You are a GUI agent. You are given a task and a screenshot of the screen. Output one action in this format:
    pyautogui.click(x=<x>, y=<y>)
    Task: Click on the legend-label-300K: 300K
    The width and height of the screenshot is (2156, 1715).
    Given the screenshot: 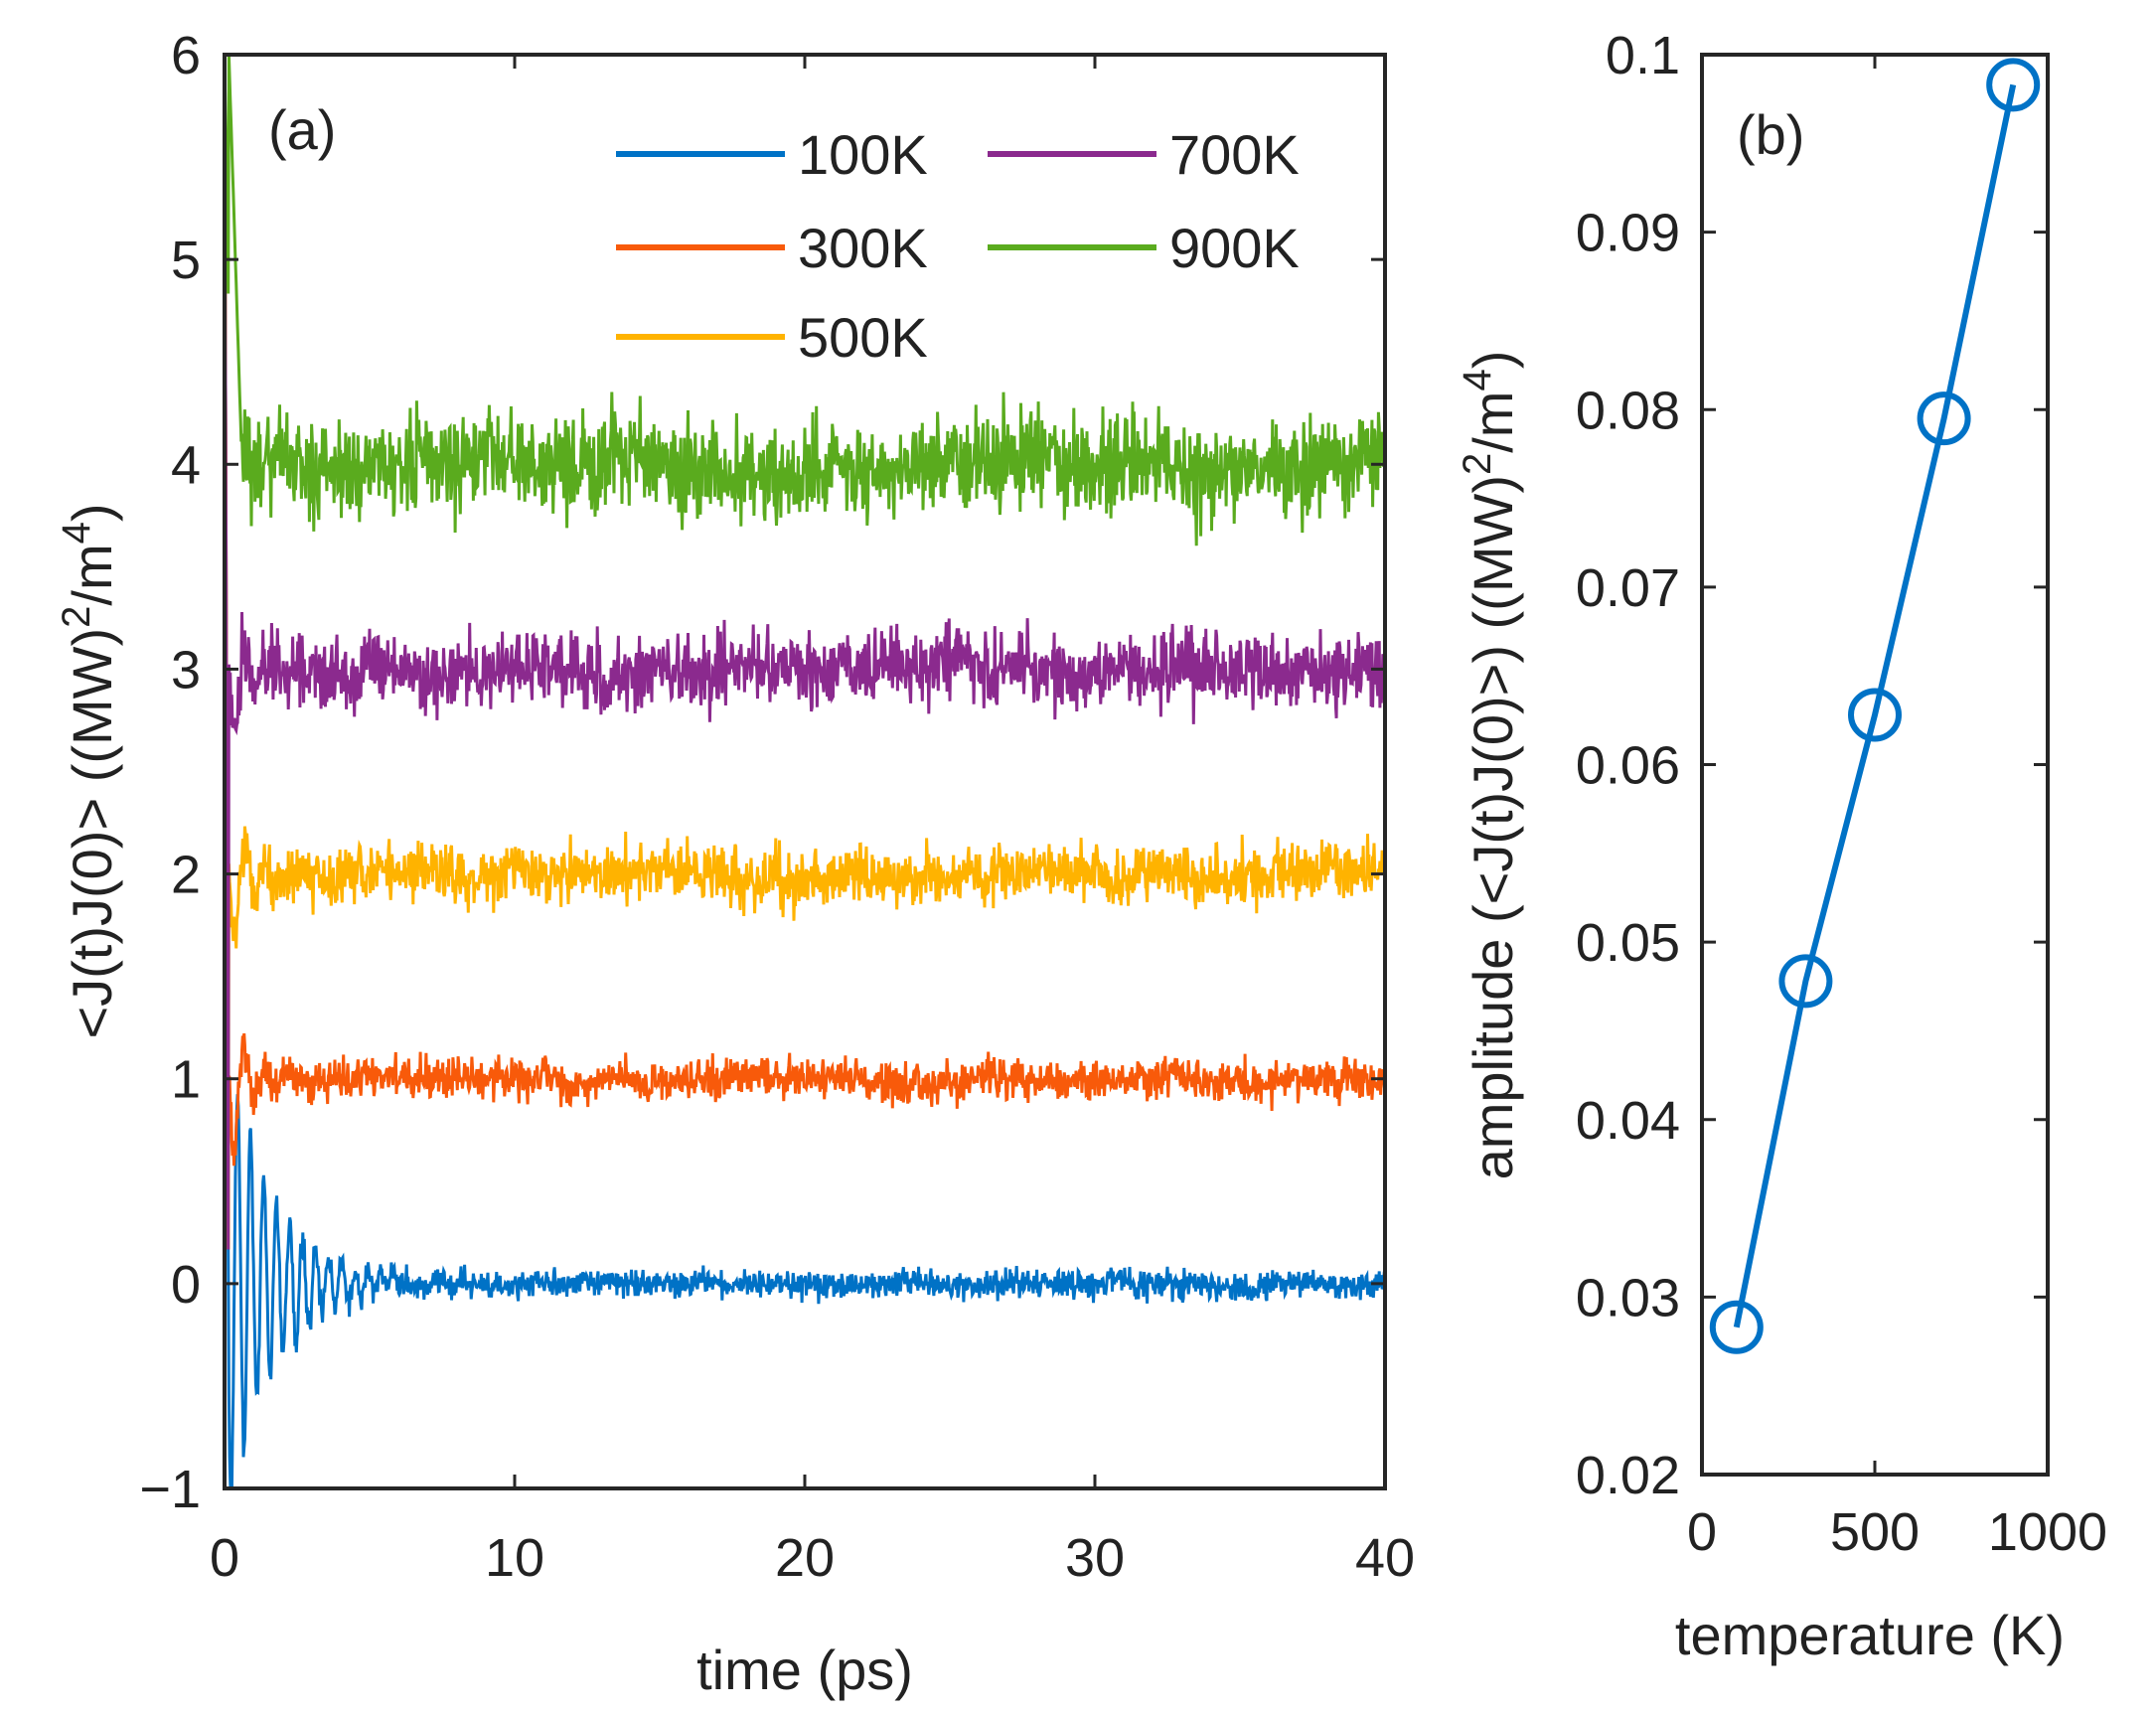 What is the action you would take?
    pyautogui.click(x=863, y=248)
    